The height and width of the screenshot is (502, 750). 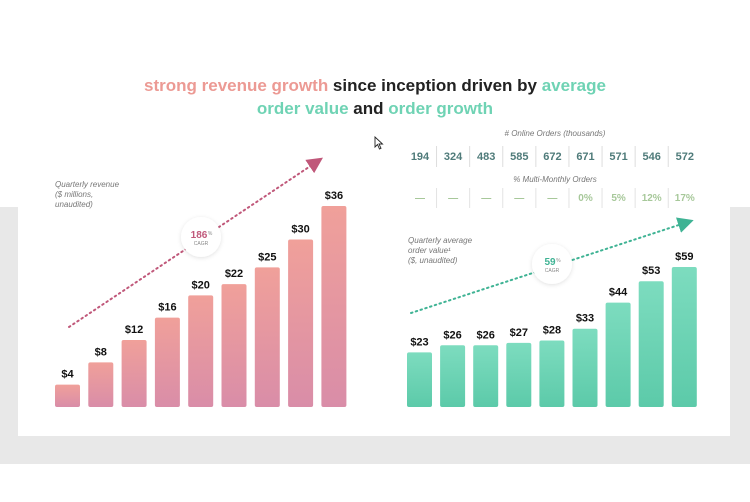 I want to click on orders-cell: 194, so click(x=420, y=157).